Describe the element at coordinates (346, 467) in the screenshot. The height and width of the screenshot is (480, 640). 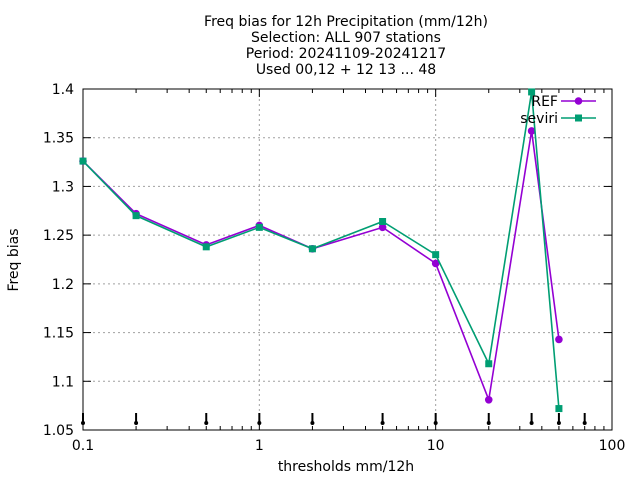
I see `x-axis-label: thresholds mm/12h` at that location.